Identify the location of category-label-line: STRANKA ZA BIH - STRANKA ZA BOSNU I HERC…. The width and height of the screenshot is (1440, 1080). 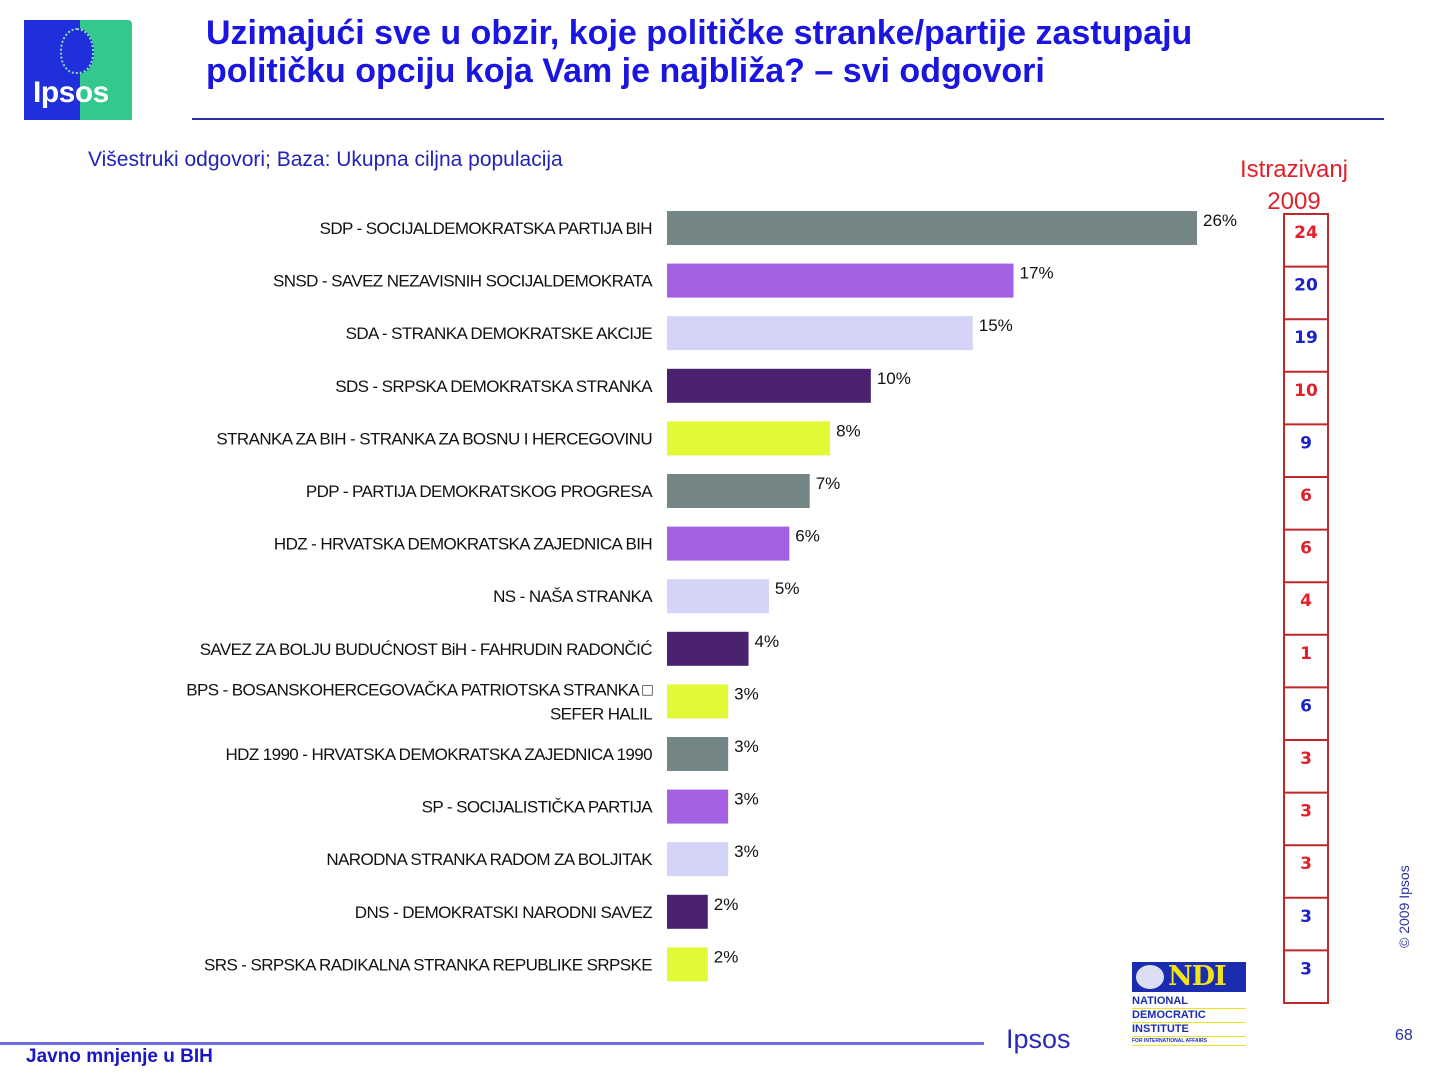
(434, 438).